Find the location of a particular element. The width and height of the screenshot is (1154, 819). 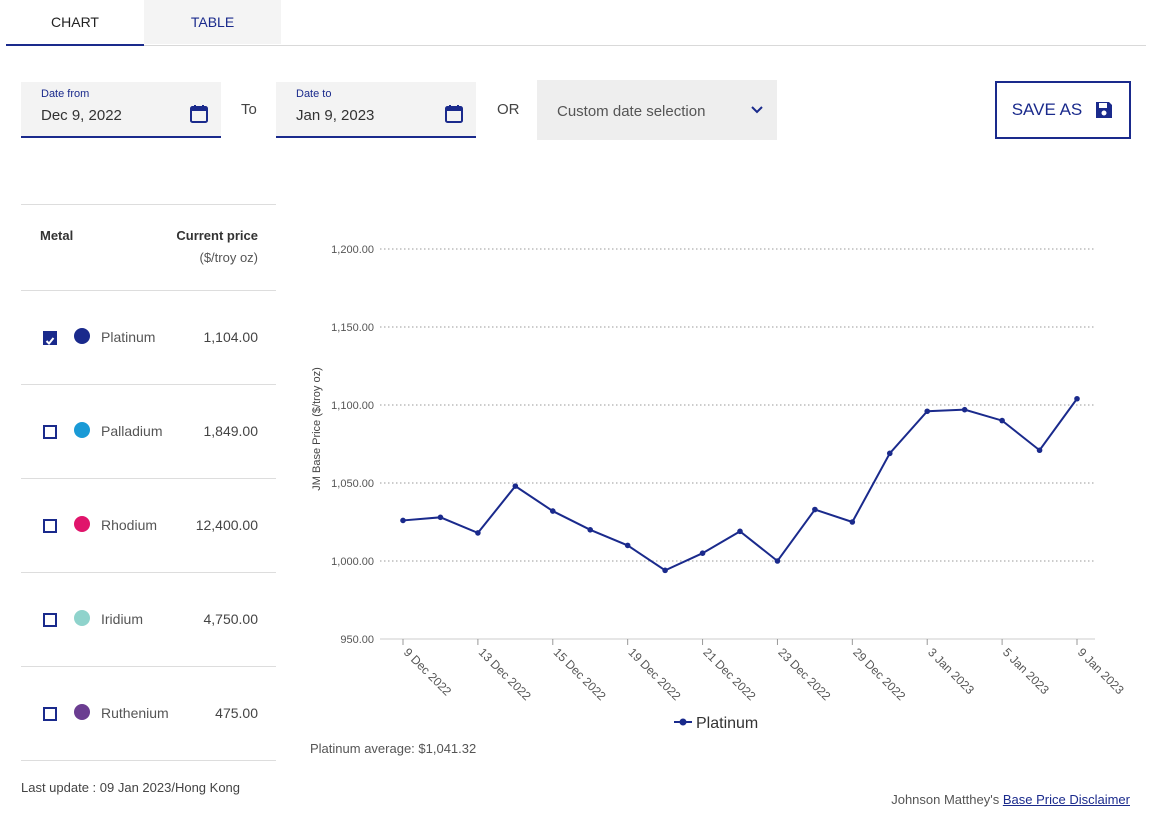

x-tick-label: 9 Dec 2022 is located at coordinates (428, 672).